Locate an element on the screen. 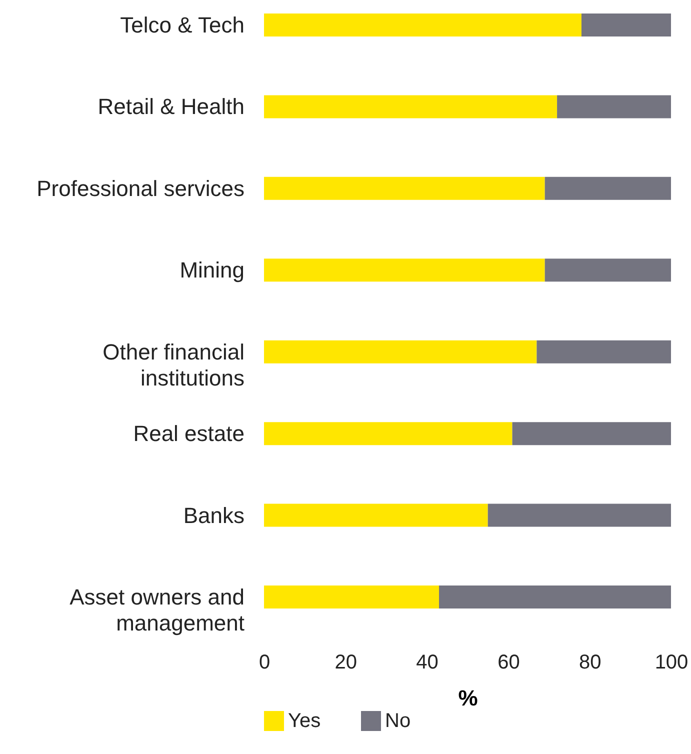 The height and width of the screenshot is (754, 691). y-tick-label: Professional services is located at coordinates (140, 188).